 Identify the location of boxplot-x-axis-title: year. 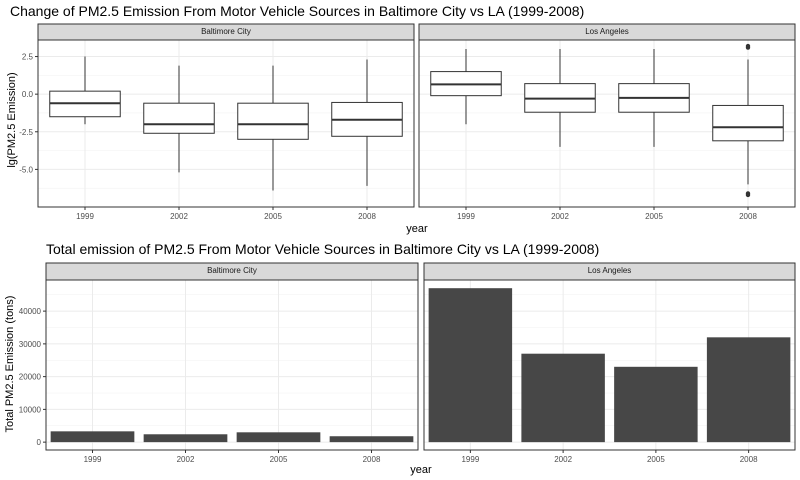
(417, 229).